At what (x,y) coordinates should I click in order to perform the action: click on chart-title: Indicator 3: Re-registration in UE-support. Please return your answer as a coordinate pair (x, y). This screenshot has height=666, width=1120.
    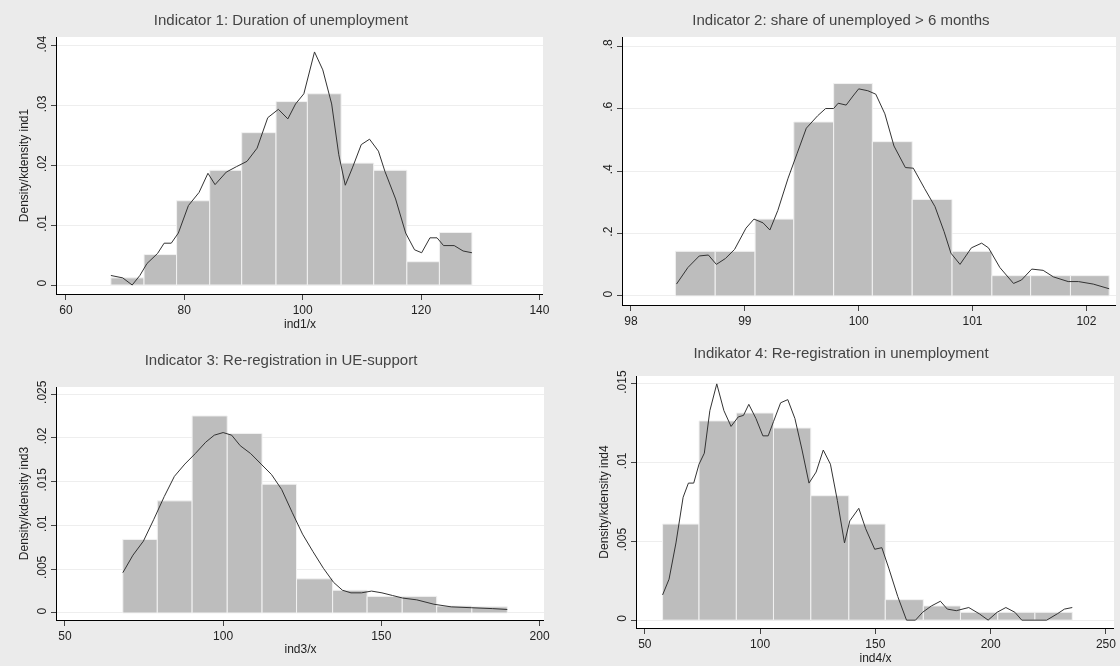
    Looking at the image, I should click on (281, 360).